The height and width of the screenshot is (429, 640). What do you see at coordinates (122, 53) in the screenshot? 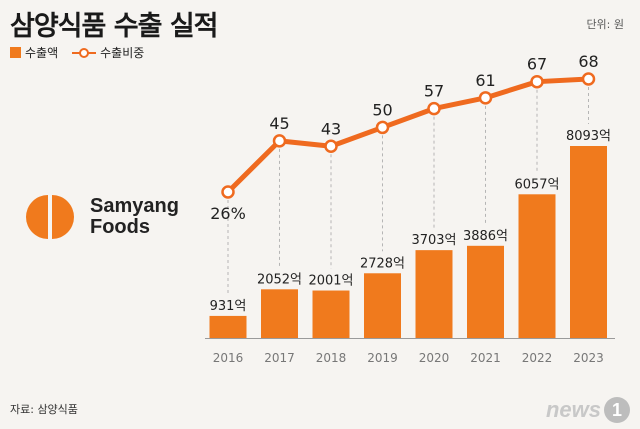
I see `line-legend-label: 수출비중` at bounding box center [122, 53].